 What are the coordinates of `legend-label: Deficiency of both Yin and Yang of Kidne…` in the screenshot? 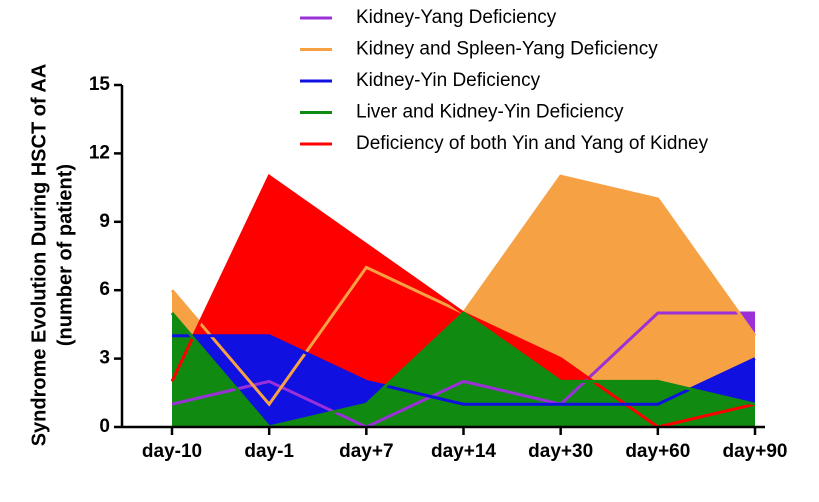 It's located at (532, 143).